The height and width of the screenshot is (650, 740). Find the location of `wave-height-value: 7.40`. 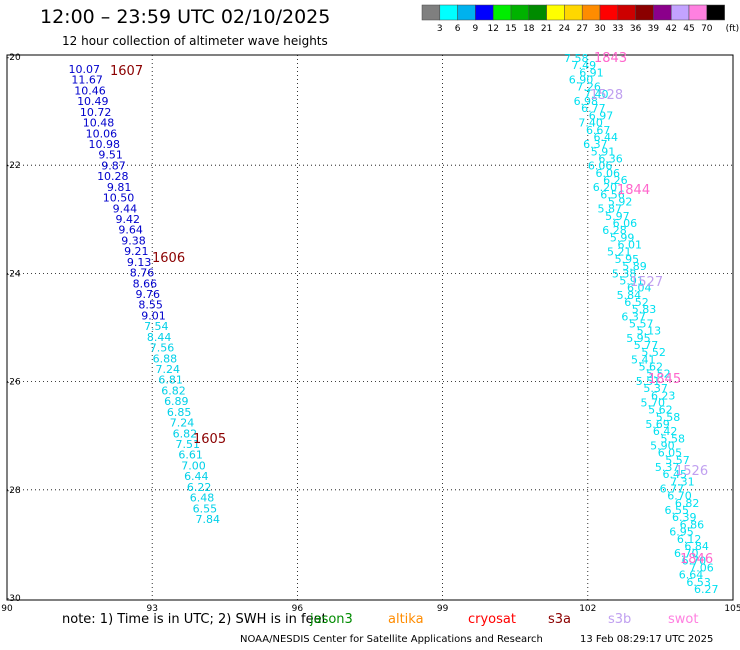

wave-height-value: 7.40 is located at coordinates (590, 123).